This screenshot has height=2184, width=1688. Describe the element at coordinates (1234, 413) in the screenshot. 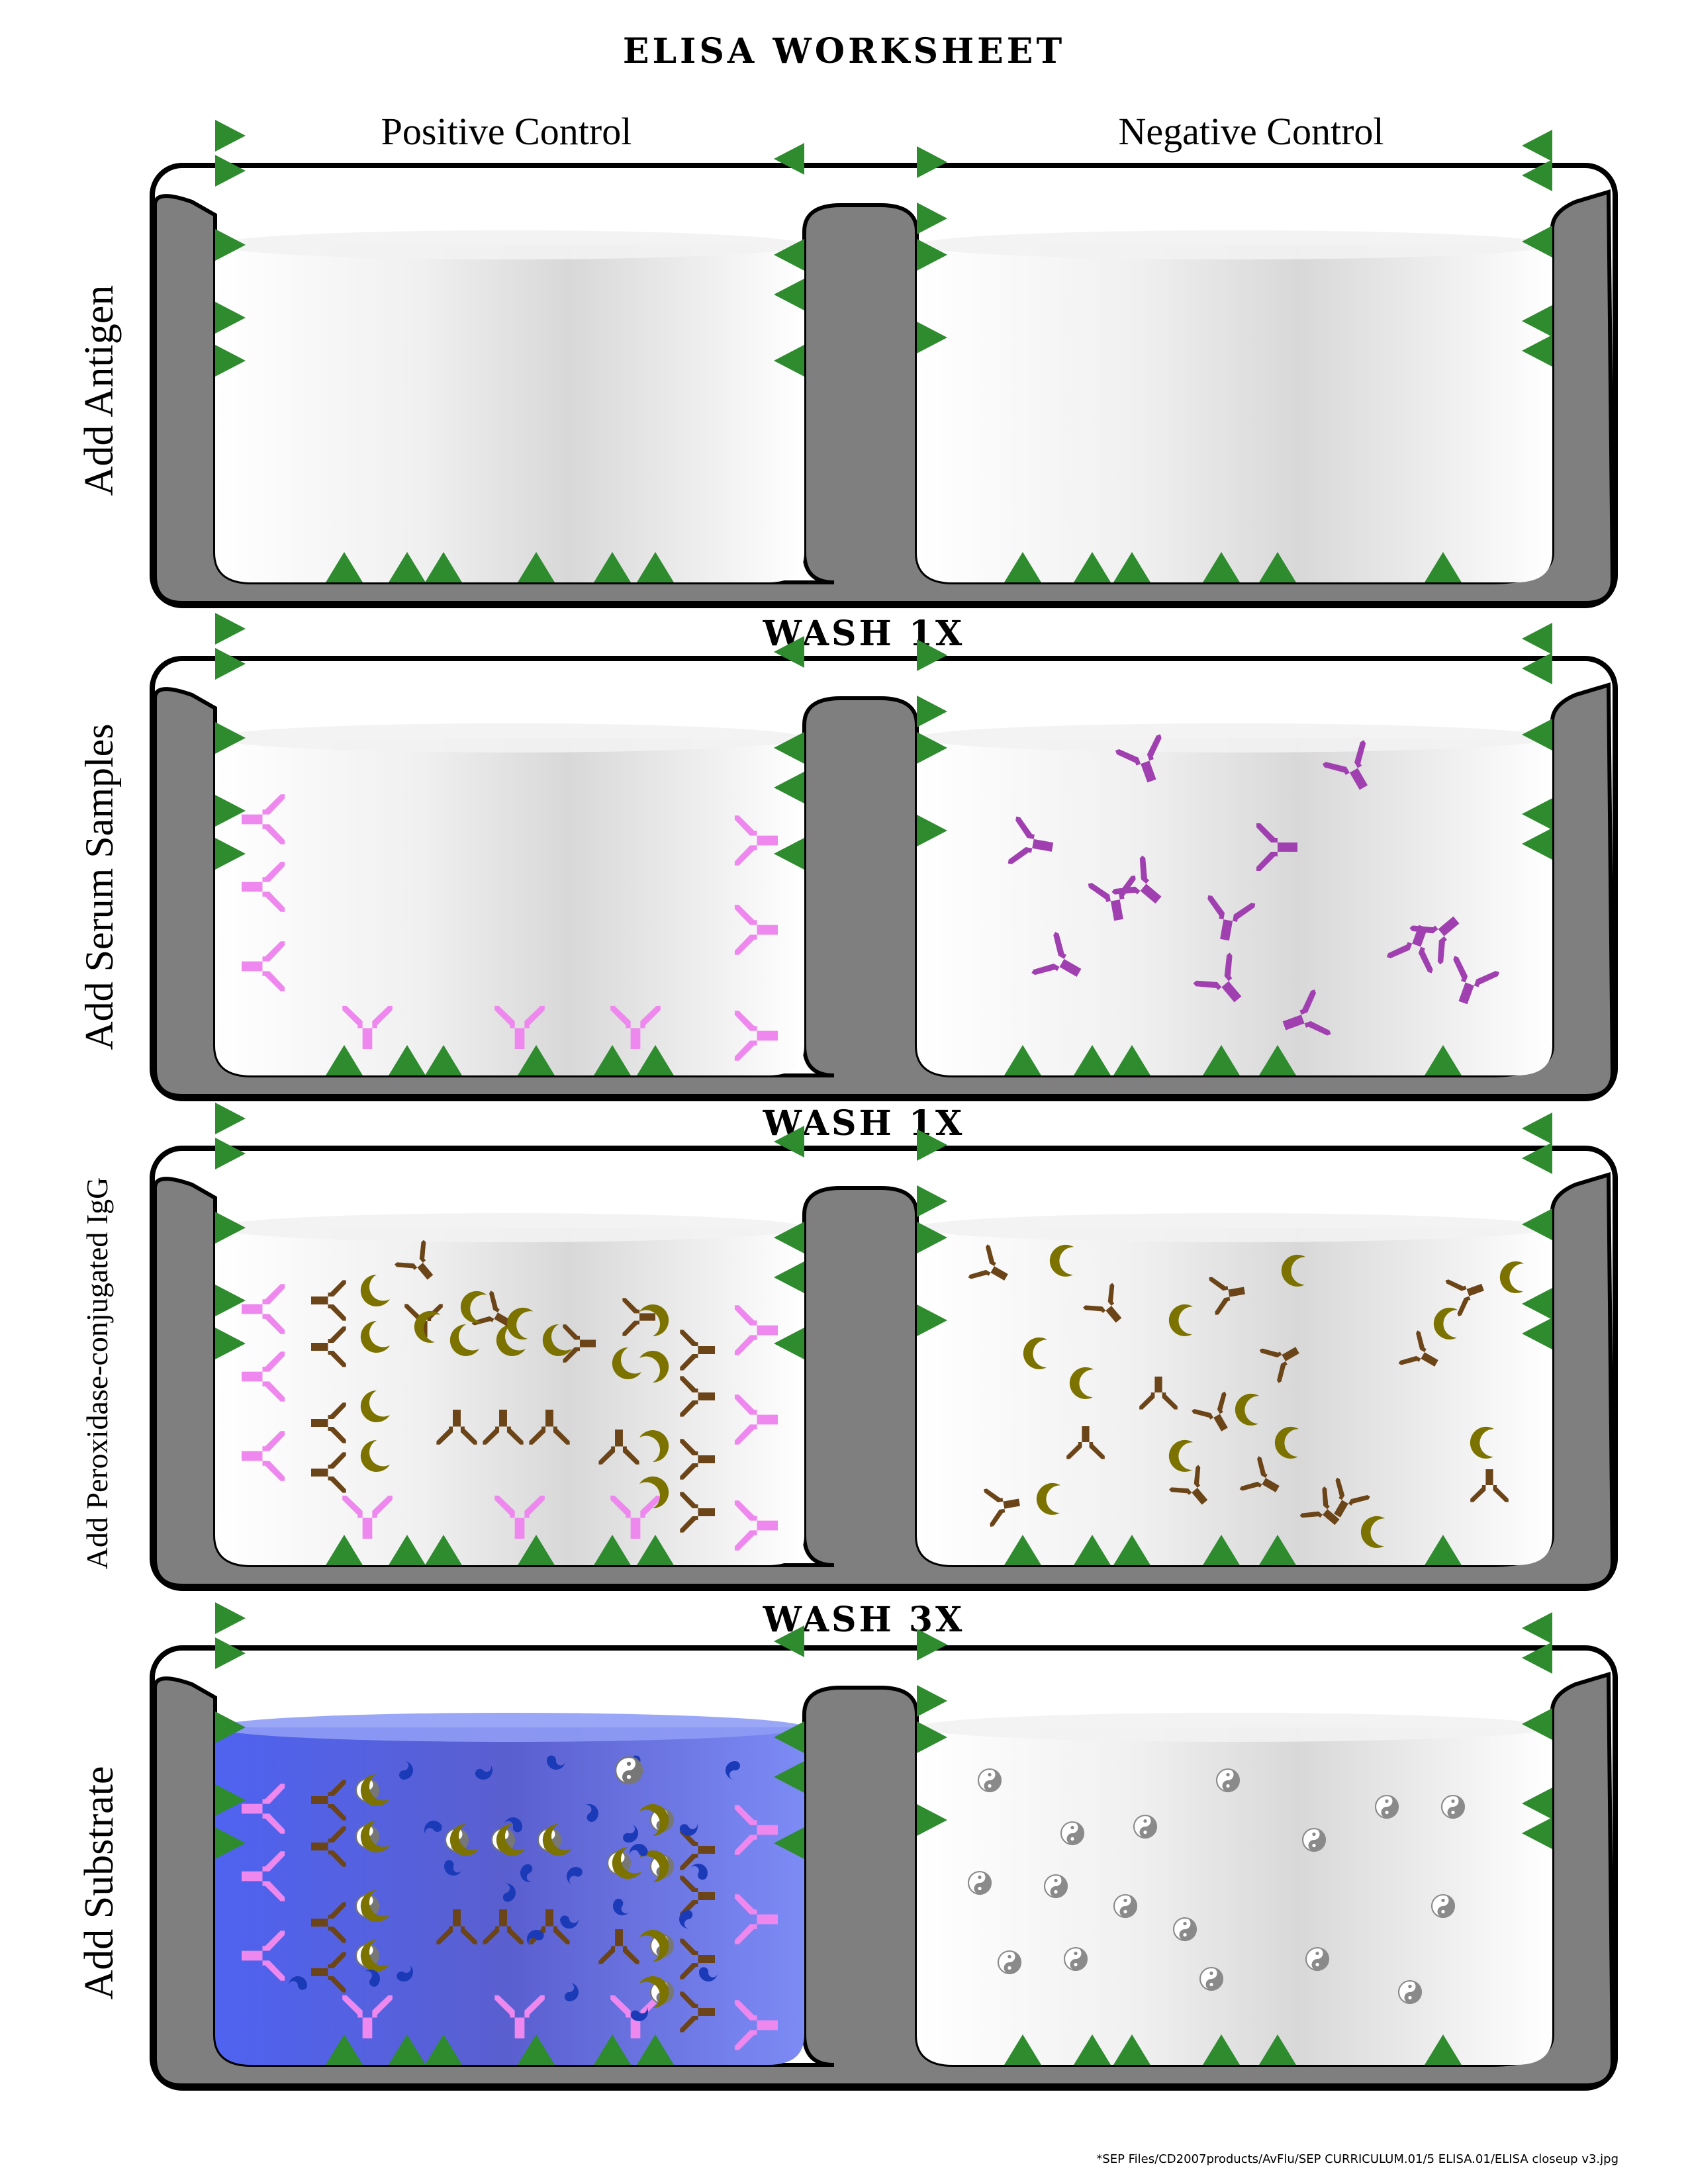

I see `well-negative` at that location.